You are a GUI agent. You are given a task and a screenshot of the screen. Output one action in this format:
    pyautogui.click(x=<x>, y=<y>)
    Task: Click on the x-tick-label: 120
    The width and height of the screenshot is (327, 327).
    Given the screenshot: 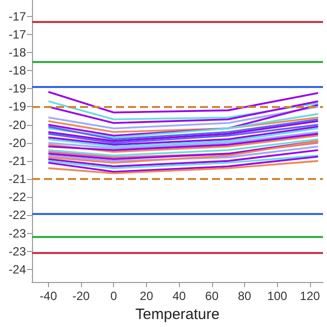 What is the action you would take?
    pyautogui.click(x=310, y=296)
    